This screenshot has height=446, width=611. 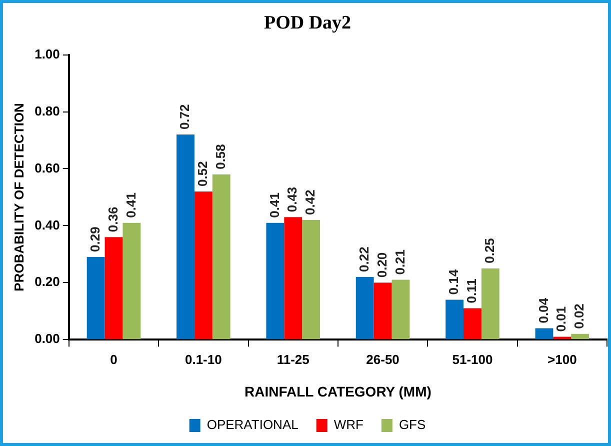 What do you see at coordinates (184, 117) in the screenshot?
I see `data-label: 0.72` at bounding box center [184, 117].